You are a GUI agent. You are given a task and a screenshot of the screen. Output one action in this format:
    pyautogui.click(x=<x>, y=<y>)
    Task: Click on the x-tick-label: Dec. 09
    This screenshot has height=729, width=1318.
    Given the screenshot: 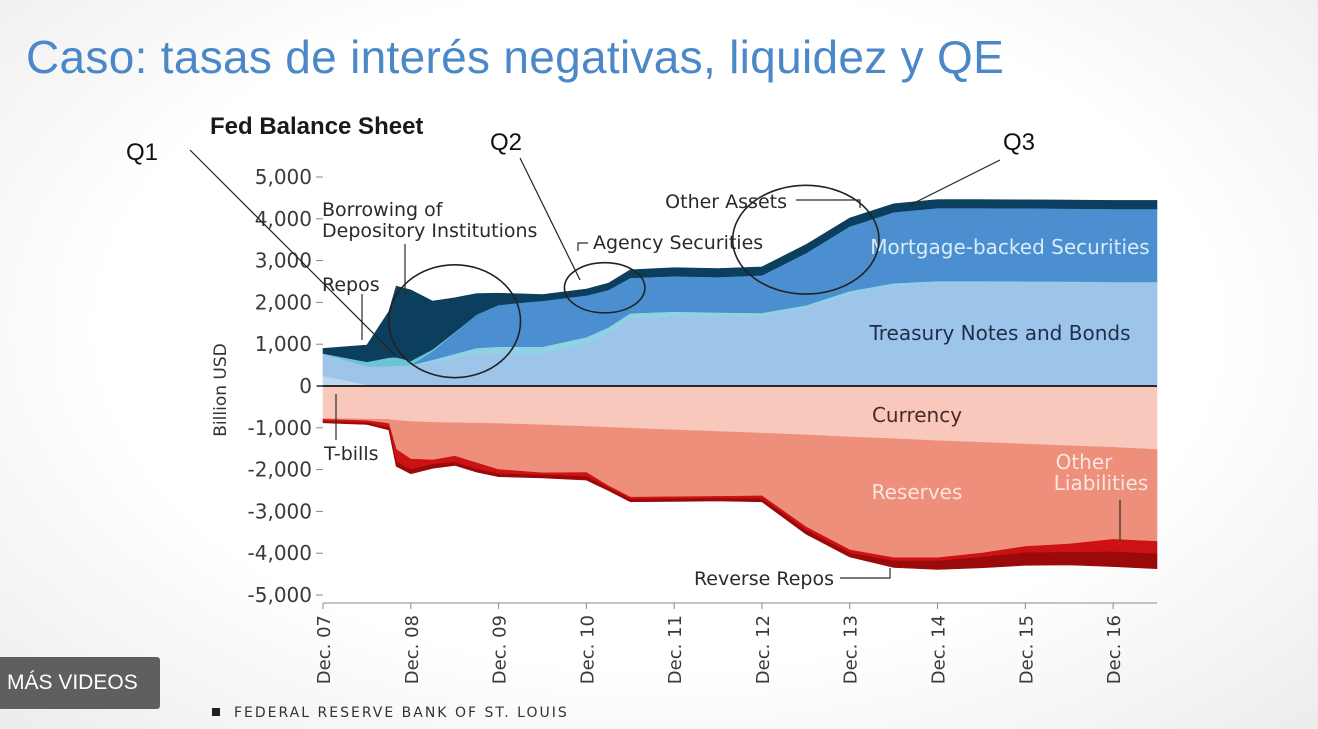 What is the action you would take?
    pyautogui.click(x=500, y=649)
    